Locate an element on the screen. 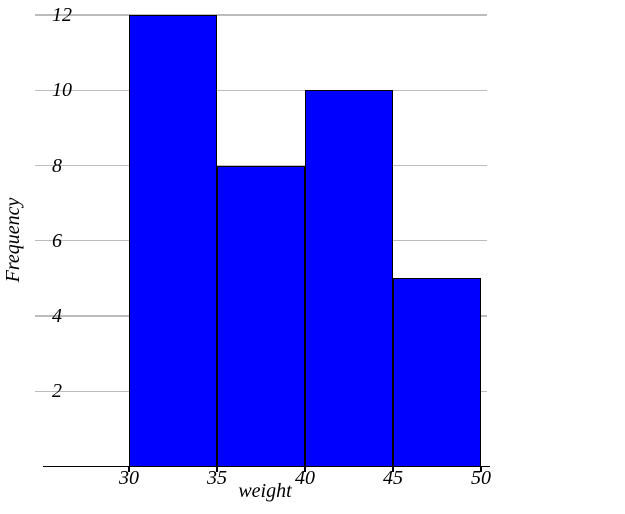  y-tick-label: 6 is located at coordinates (57, 240).